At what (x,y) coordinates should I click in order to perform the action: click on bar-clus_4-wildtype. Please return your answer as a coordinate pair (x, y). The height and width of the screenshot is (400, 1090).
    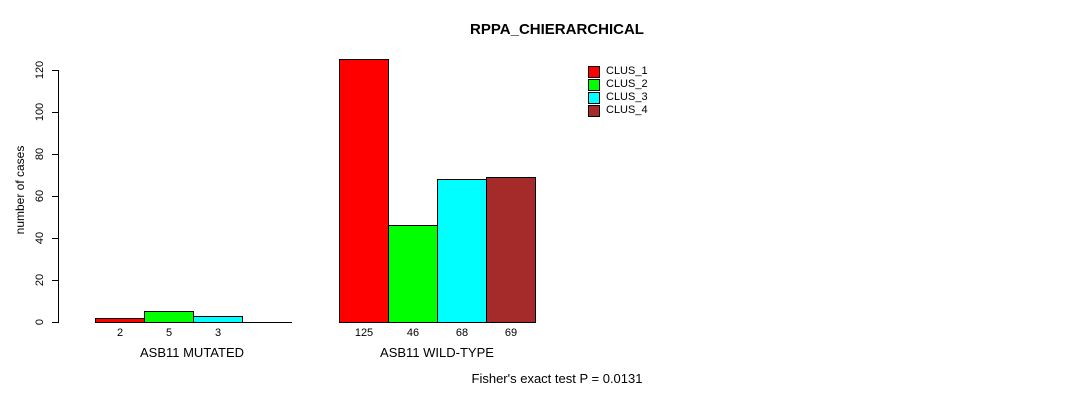
    Looking at the image, I should click on (511, 250).